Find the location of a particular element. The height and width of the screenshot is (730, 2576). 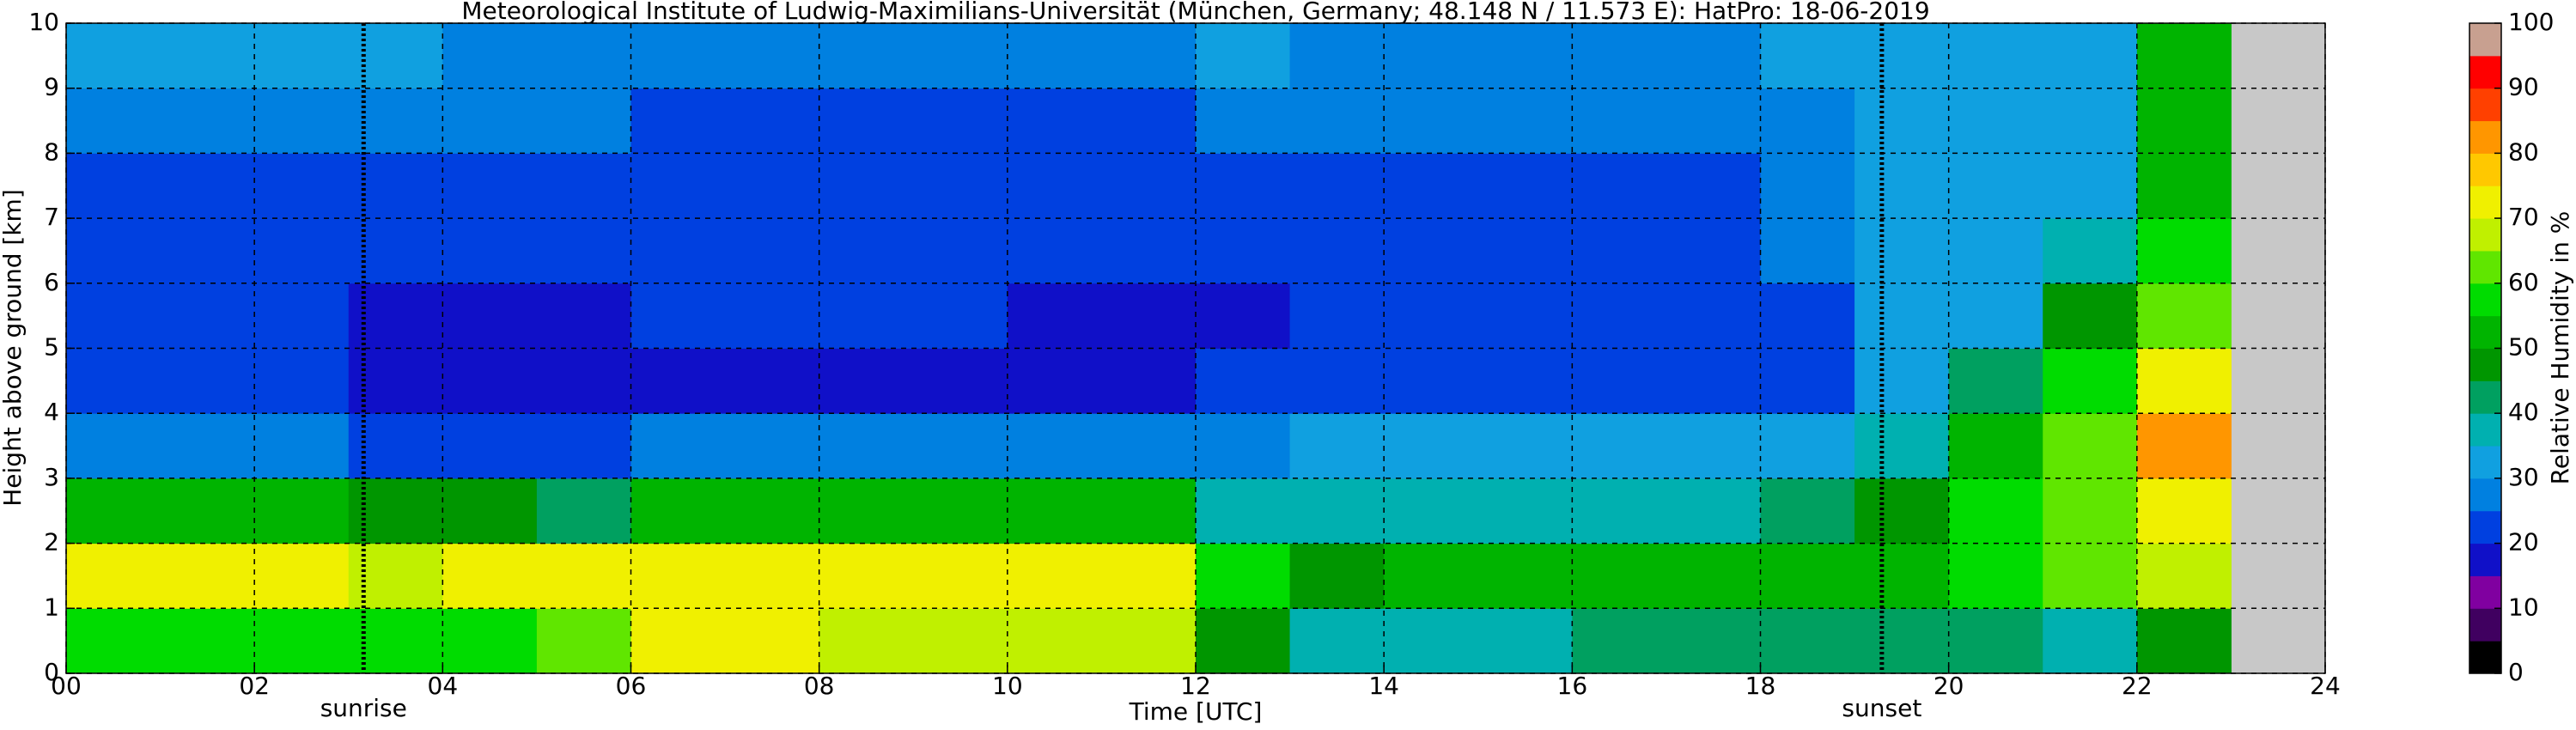

colorbar-tick-label: 60 is located at coordinates (2523, 282).